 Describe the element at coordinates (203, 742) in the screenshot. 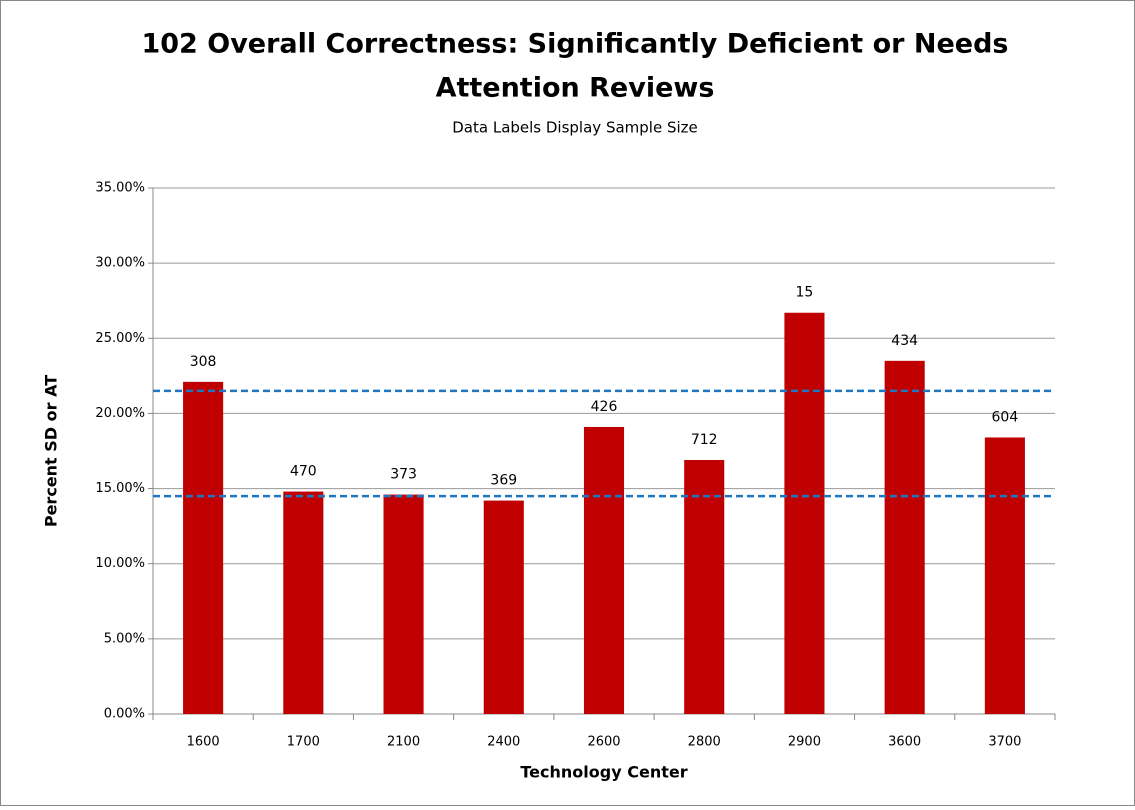

I see `x-tick-label: 1600` at that location.